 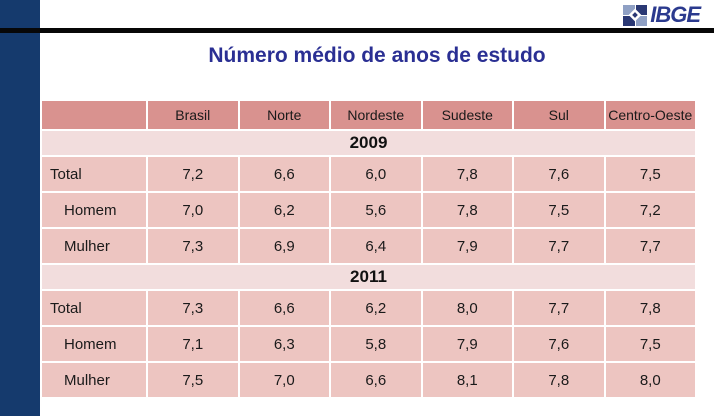 I want to click on column-header-brasil: Brasil, so click(x=193, y=115).